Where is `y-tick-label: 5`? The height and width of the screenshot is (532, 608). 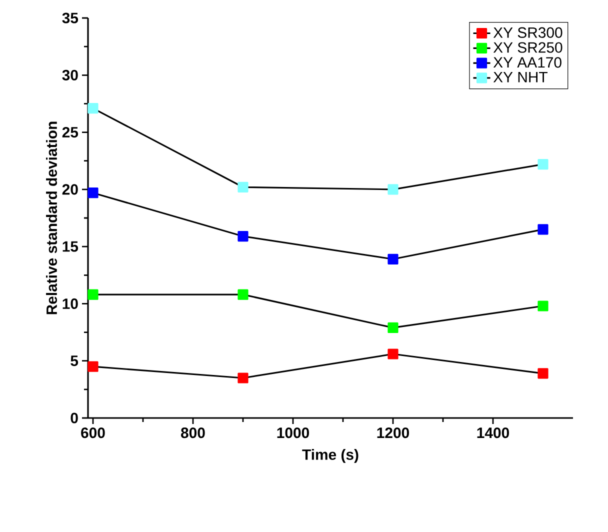
y-tick-label: 5 is located at coordinates (74, 361).